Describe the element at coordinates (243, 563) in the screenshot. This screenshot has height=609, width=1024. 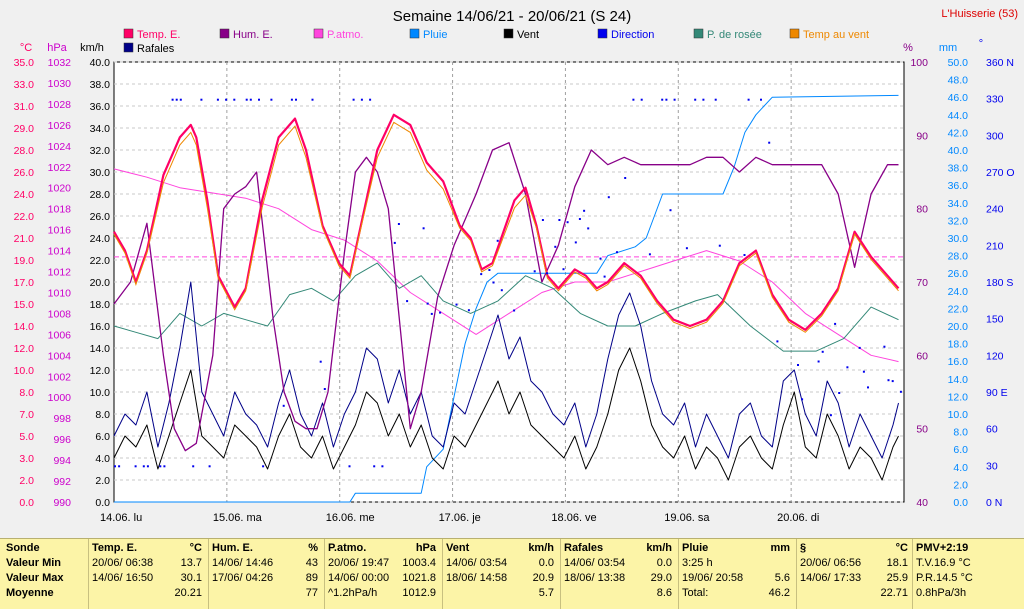
I see `stats-label: 14/06/ 14:46` at that location.